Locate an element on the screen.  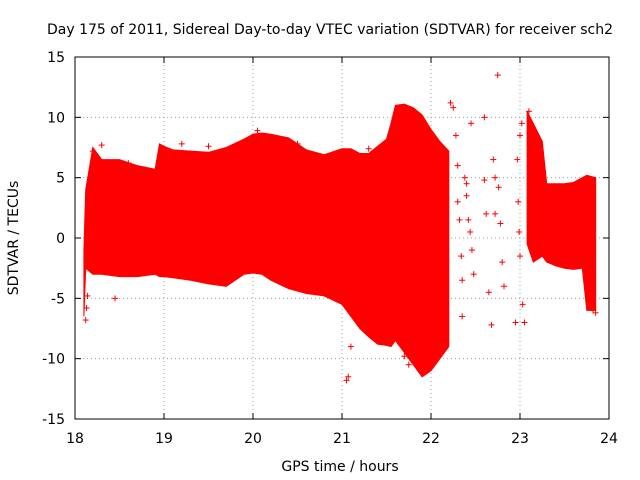
x-tick-label: 22 is located at coordinates (431, 439).